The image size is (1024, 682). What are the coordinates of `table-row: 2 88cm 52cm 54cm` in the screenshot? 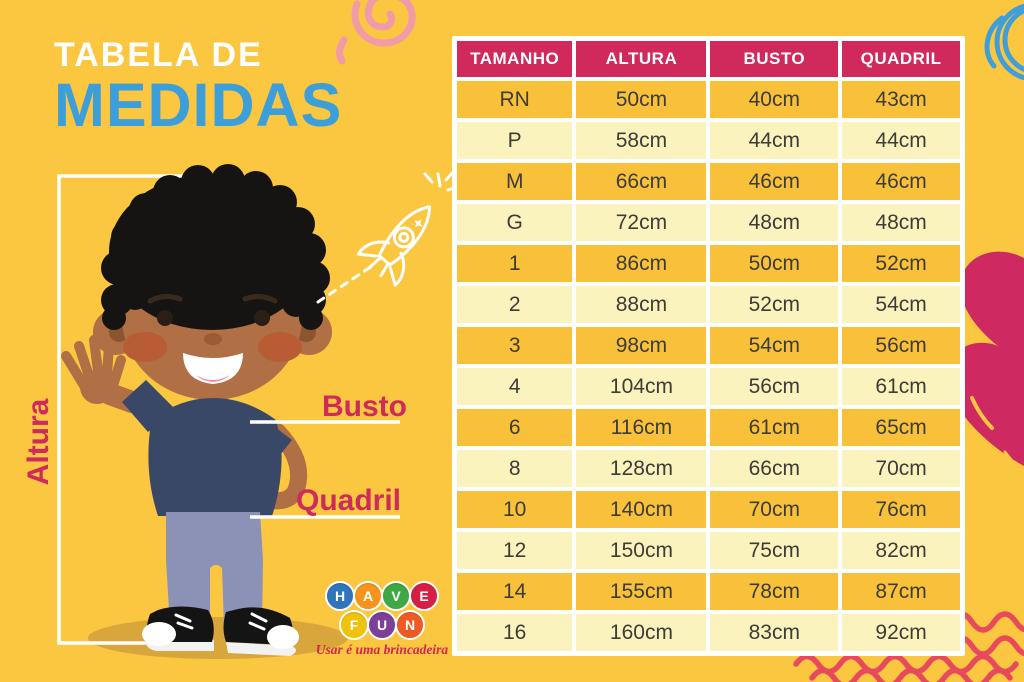 It's located at (708, 304).